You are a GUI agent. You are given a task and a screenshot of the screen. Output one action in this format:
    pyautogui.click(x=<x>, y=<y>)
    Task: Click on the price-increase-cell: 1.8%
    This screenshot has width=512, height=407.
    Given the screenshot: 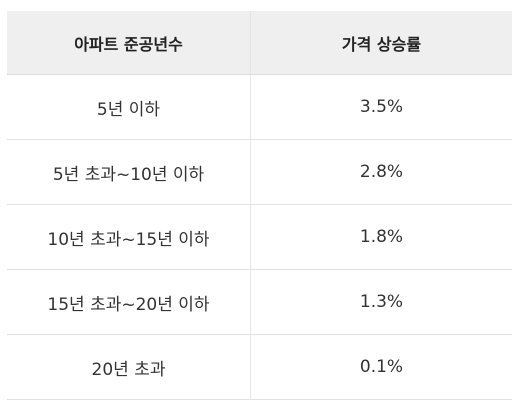 What is the action you would take?
    pyautogui.click(x=381, y=237)
    